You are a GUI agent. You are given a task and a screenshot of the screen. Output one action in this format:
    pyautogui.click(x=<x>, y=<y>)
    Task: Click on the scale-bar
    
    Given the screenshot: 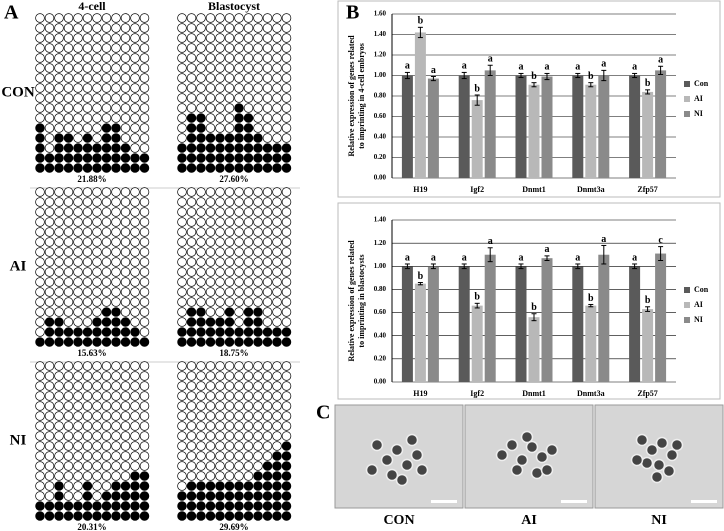 What is the action you would take?
    pyautogui.click(x=444, y=501)
    